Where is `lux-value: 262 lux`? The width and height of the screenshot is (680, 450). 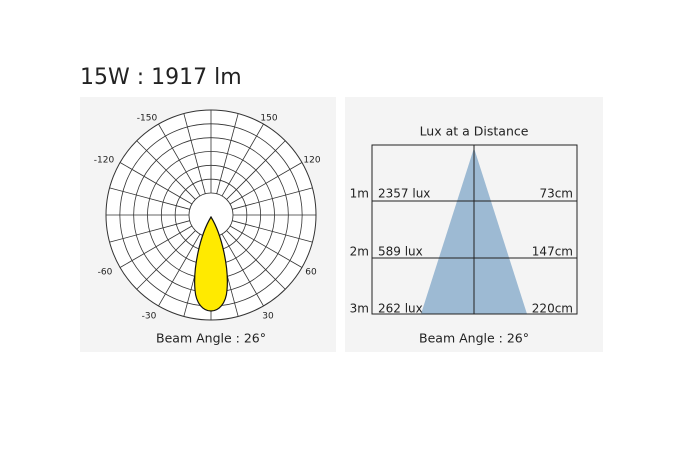
lux-value: 262 lux is located at coordinates (400, 309).